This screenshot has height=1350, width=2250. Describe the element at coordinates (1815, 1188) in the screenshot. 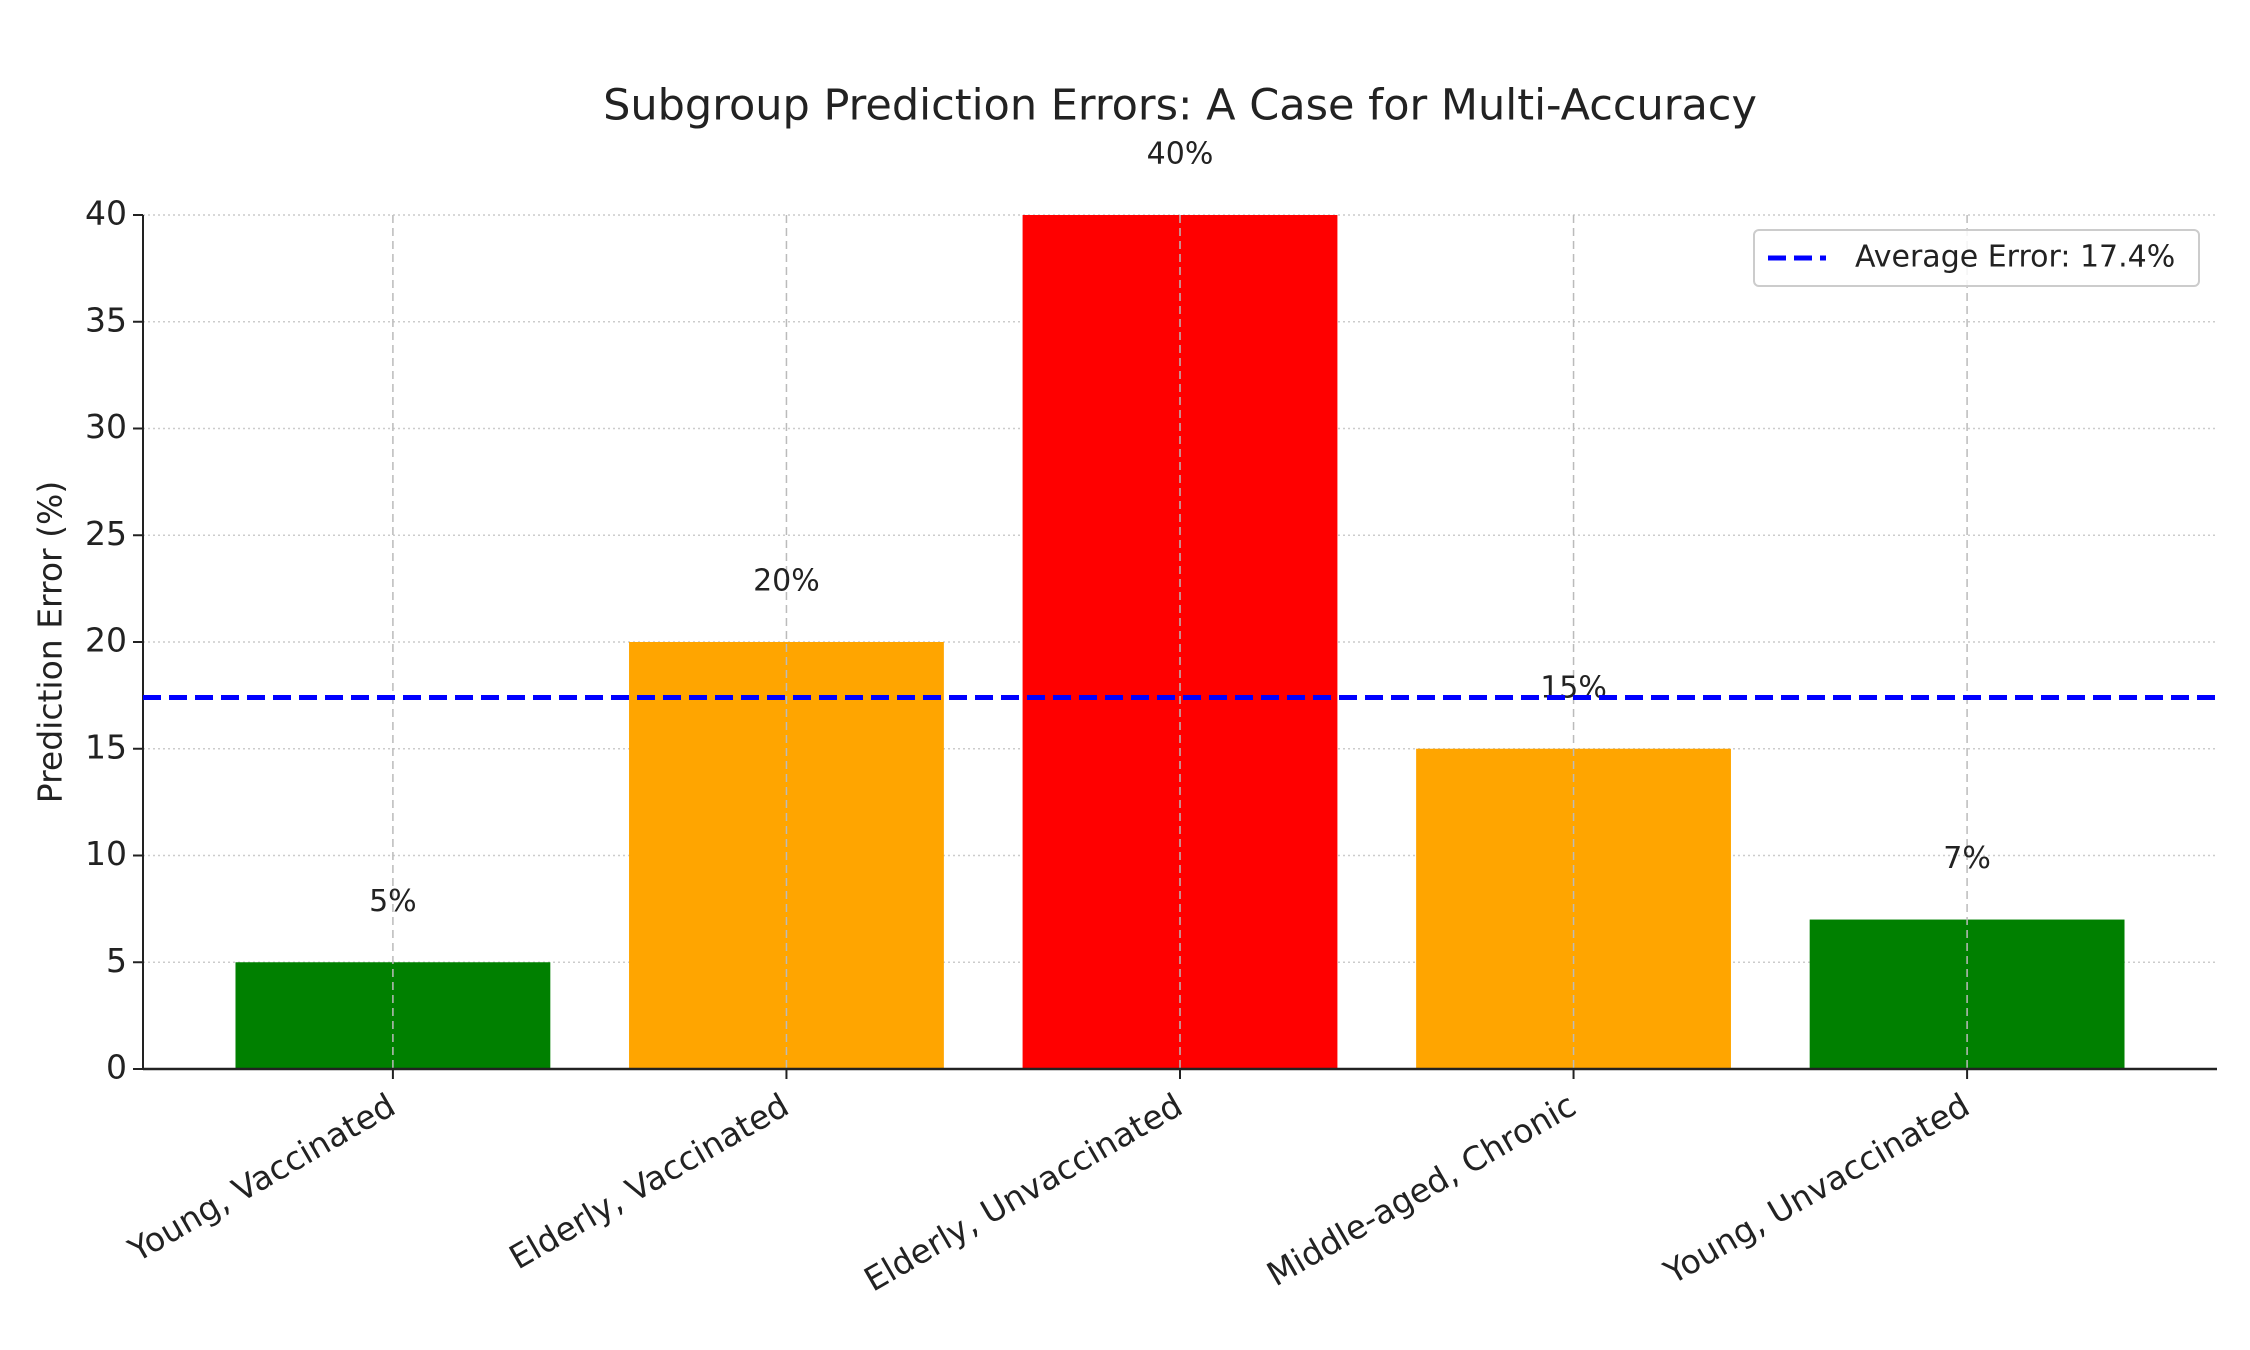

I see `x-tick-label: Young, Unvaccinated` at that location.